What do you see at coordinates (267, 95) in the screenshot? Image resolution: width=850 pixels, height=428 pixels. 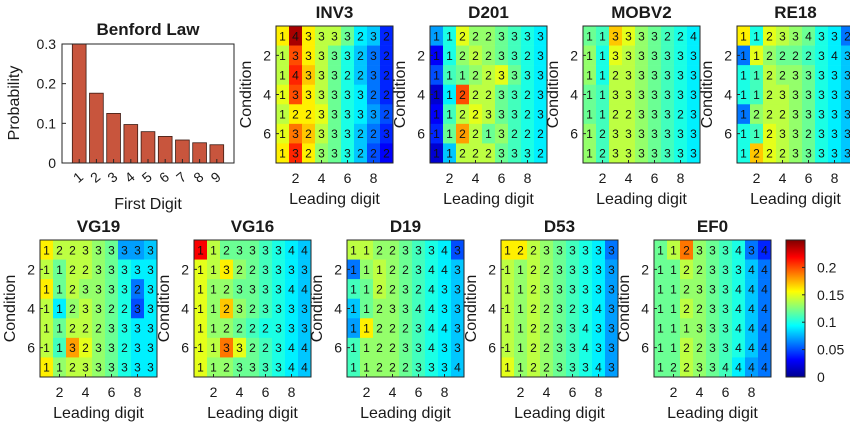 I see `heatmap-ytick-label: 4` at bounding box center [267, 95].